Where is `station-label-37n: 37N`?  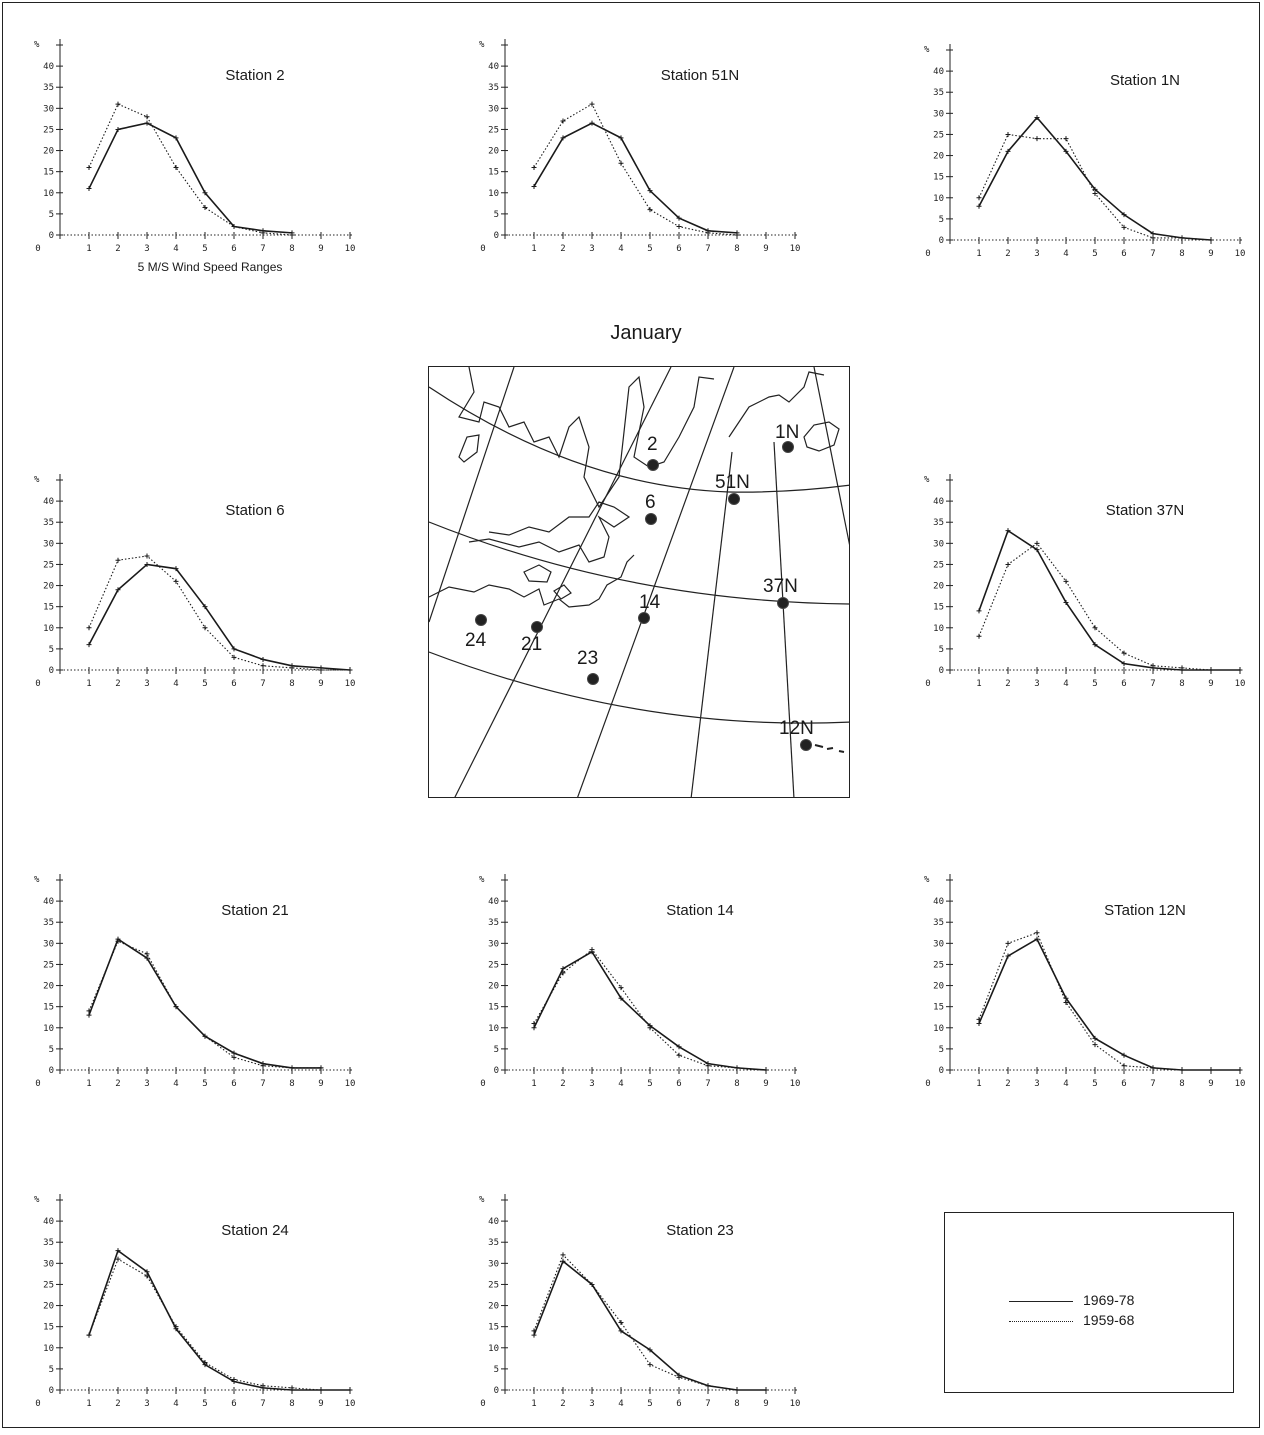 station-label-37n: 37N is located at coordinates (780, 586).